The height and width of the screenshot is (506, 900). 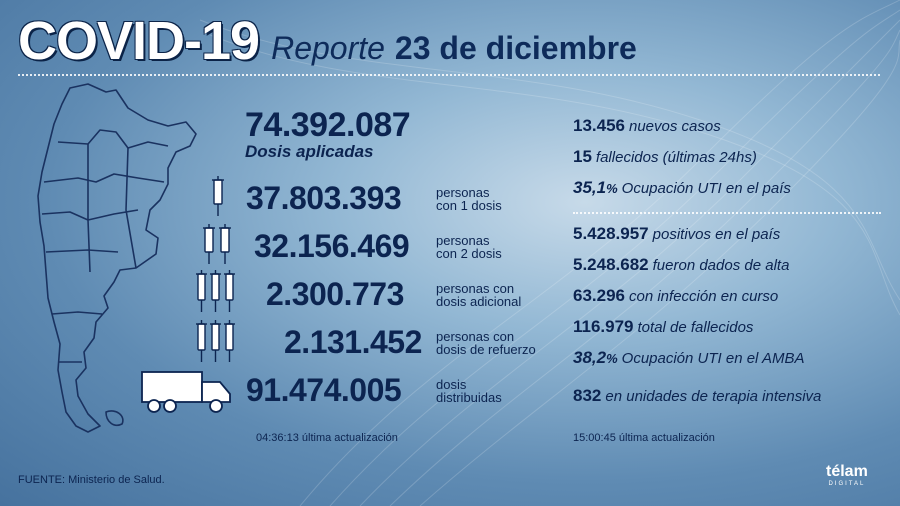 What do you see at coordinates (328, 48) in the screenshot?
I see `report-label: Reporte` at bounding box center [328, 48].